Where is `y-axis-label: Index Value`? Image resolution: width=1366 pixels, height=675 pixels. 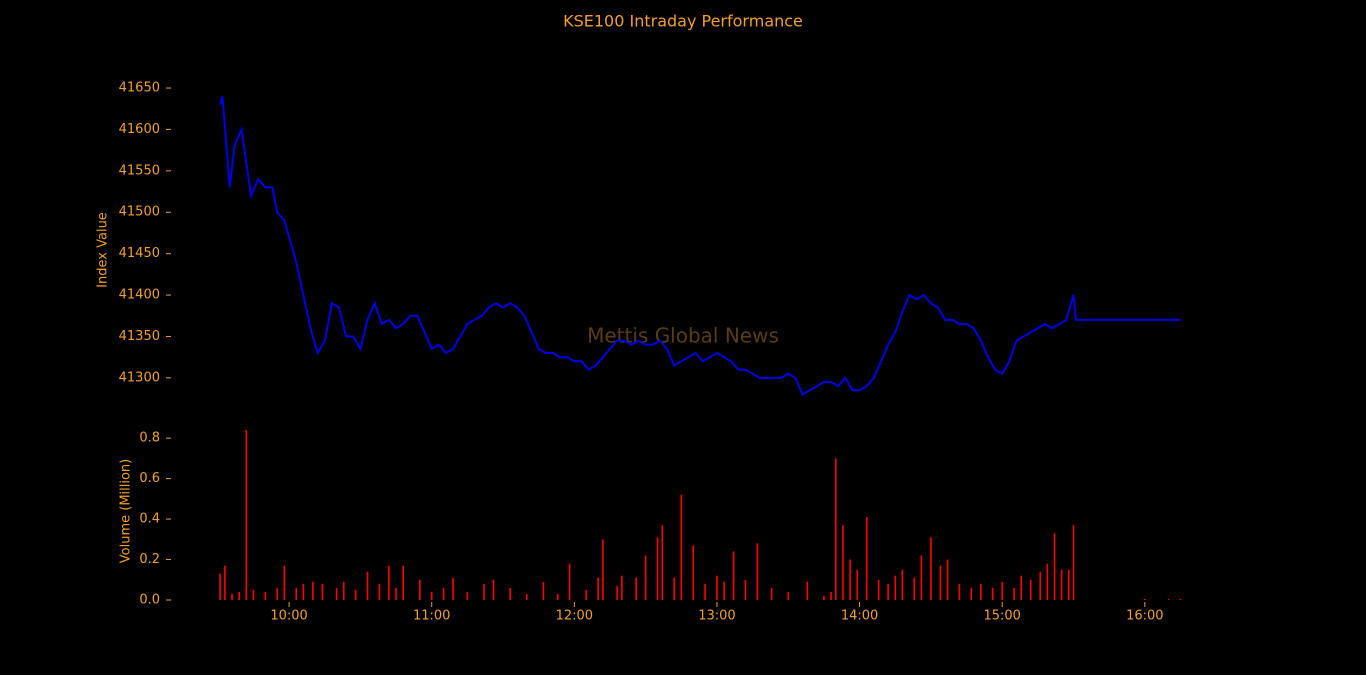
y-axis-label: Index Value is located at coordinates (103, 250).